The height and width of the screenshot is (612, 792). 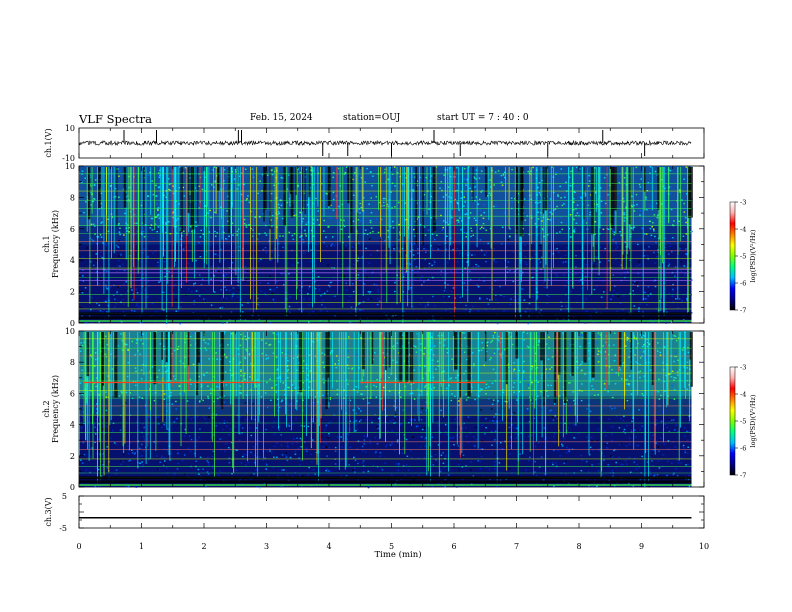 I want to click on quiet-gap, so click(x=416, y=205).